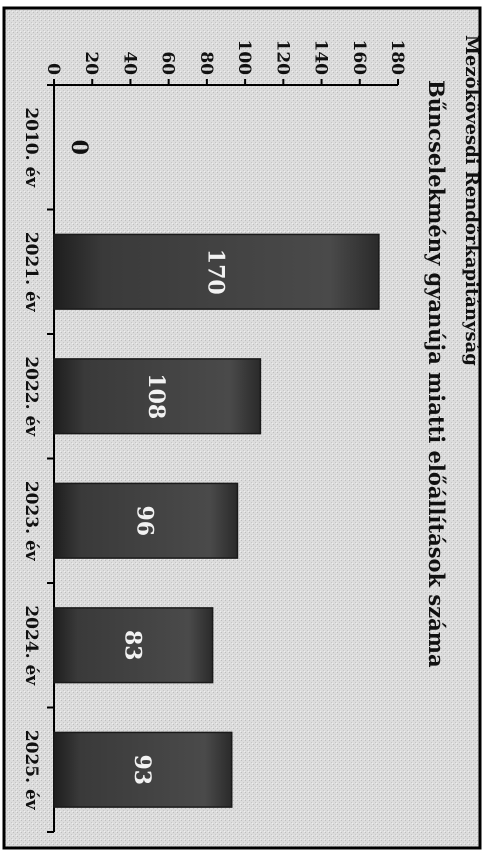 Image resolution: width=486 pixels, height=859 pixels. I want to click on category-label: 2021. év, so click(31, 272).